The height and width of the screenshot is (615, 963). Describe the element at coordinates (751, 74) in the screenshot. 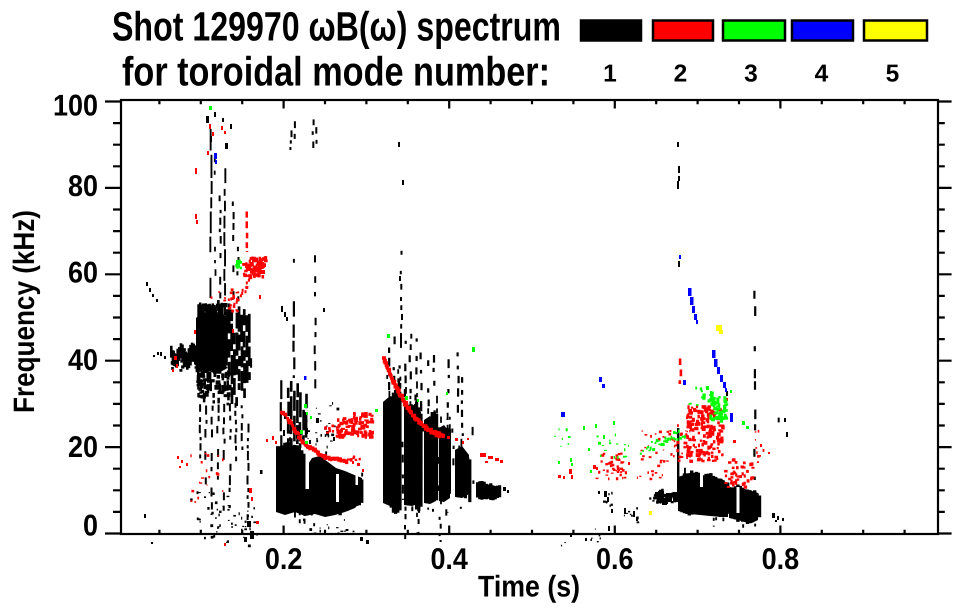

I see `svg-text: 3` at that location.